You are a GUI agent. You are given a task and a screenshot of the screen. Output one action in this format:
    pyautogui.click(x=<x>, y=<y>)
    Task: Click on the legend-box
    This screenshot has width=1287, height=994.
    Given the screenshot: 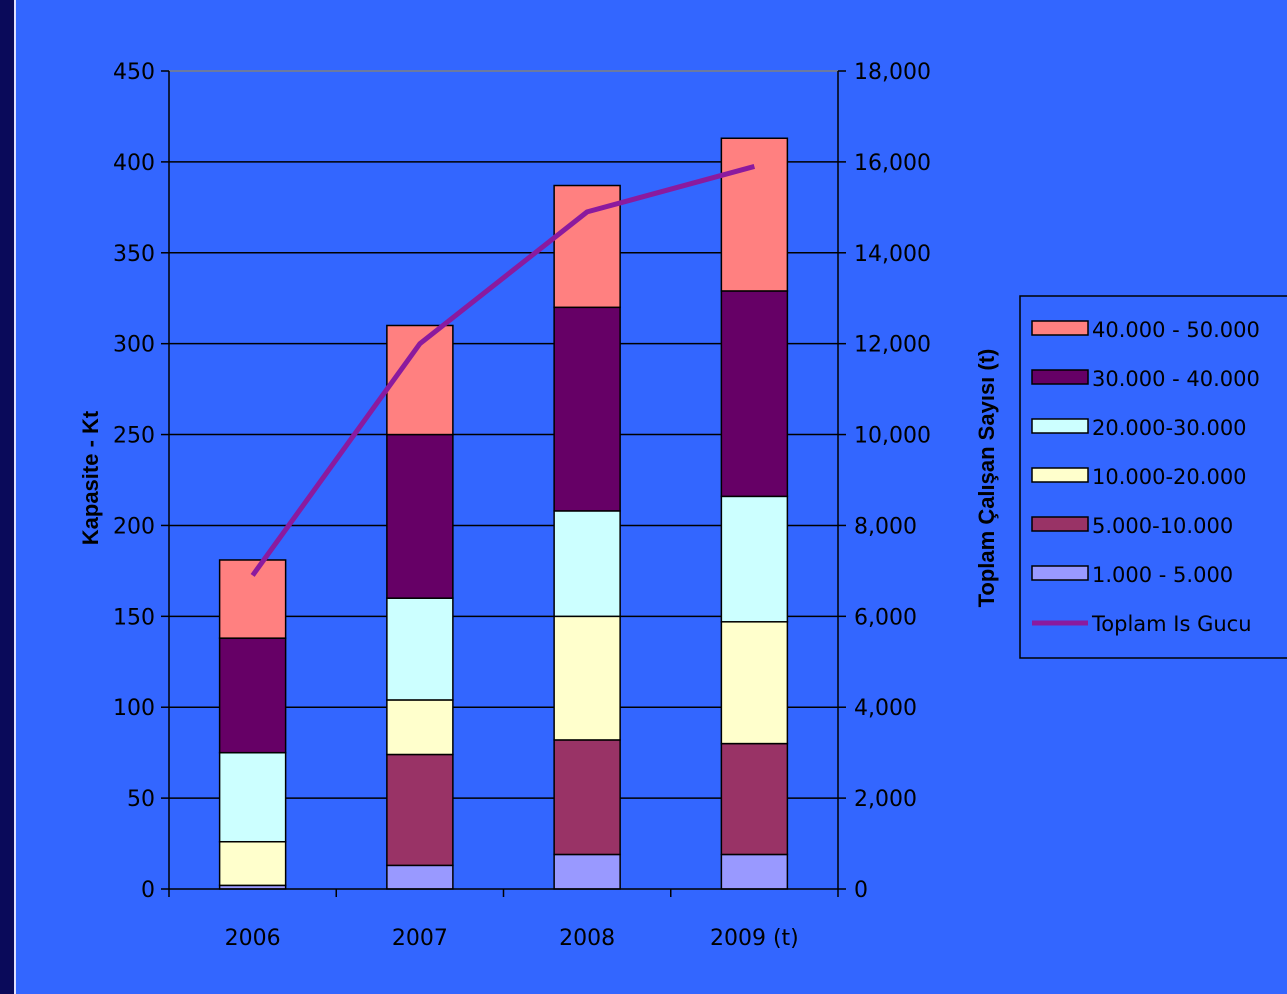 What is the action you would take?
    pyautogui.click(x=1153, y=477)
    